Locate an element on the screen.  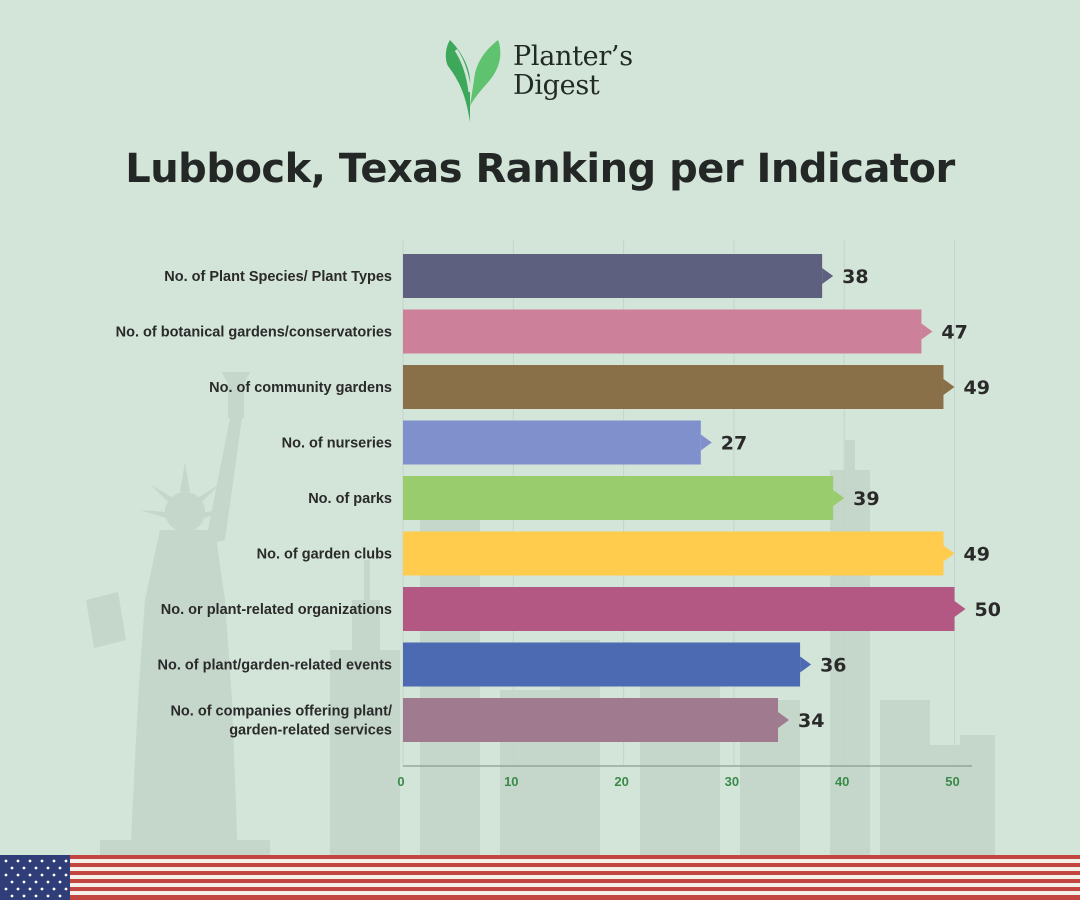
brand-logo: Planter’s Digest is located at coordinates (545, 81).